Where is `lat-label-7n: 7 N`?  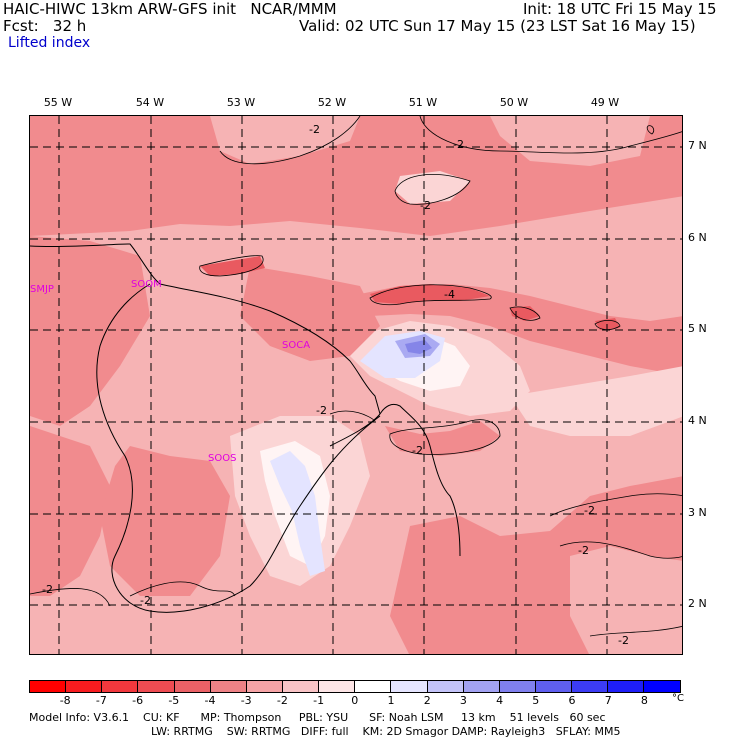
lat-label-7n: 7 N is located at coordinates (697, 145).